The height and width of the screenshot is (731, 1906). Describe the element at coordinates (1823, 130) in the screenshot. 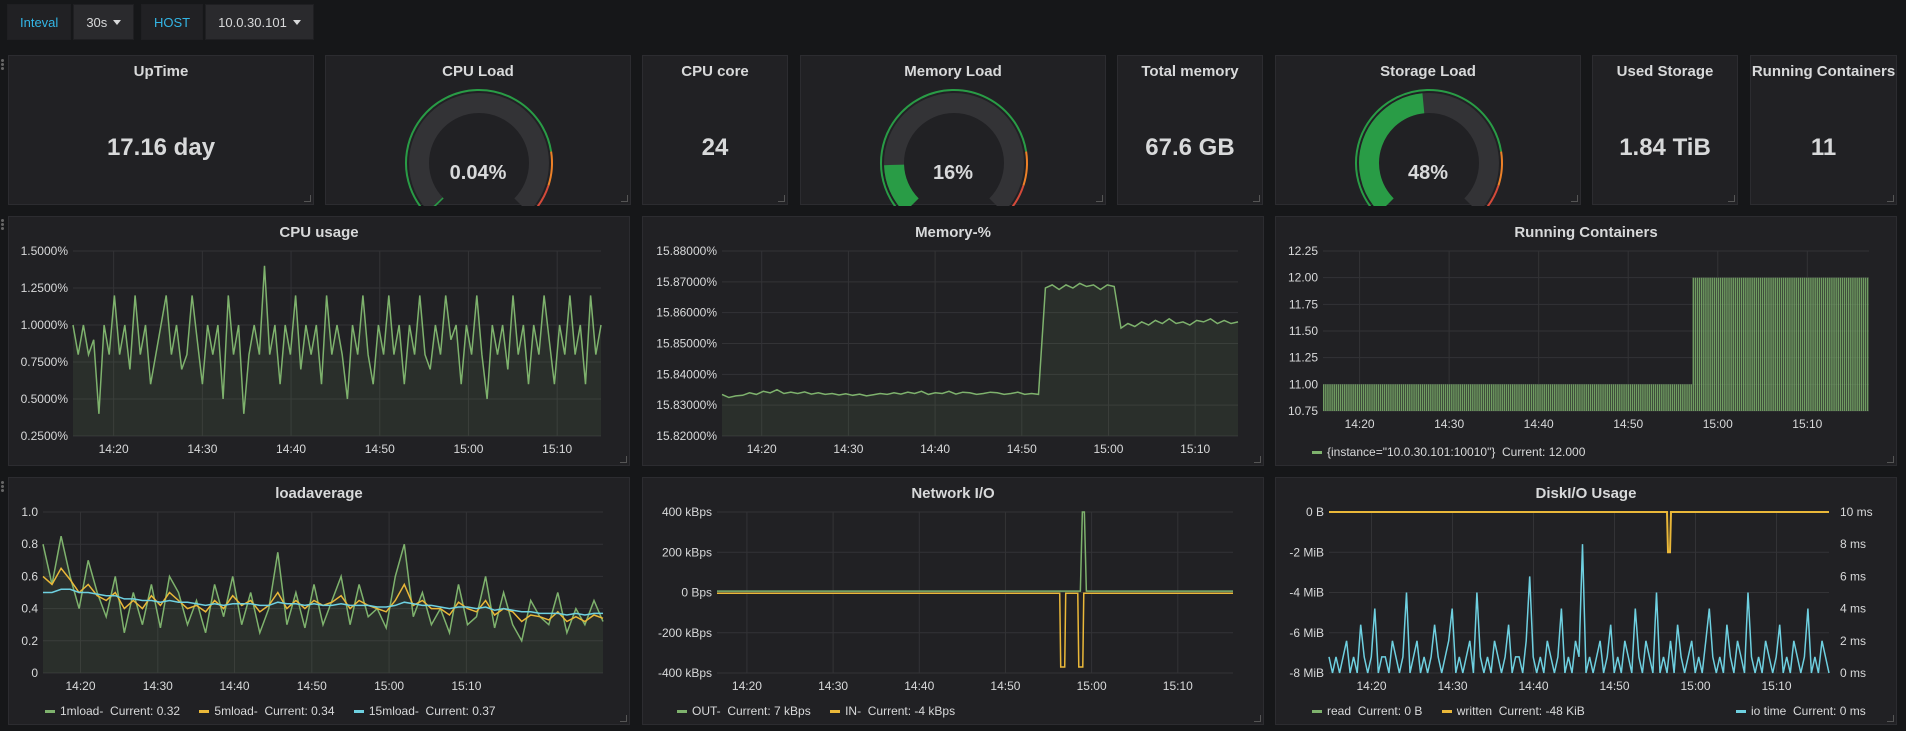

I see `panel-running-containers-stat: Running Containers 11` at that location.